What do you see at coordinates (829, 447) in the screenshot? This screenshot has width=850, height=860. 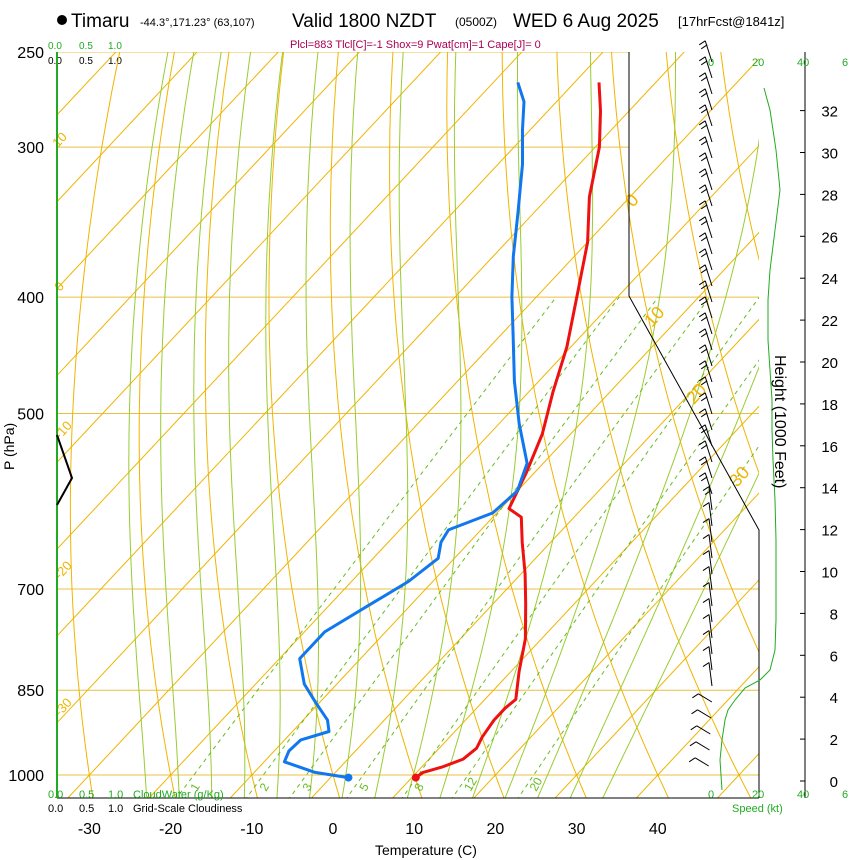 I see `height-tick-label: 16` at bounding box center [829, 447].